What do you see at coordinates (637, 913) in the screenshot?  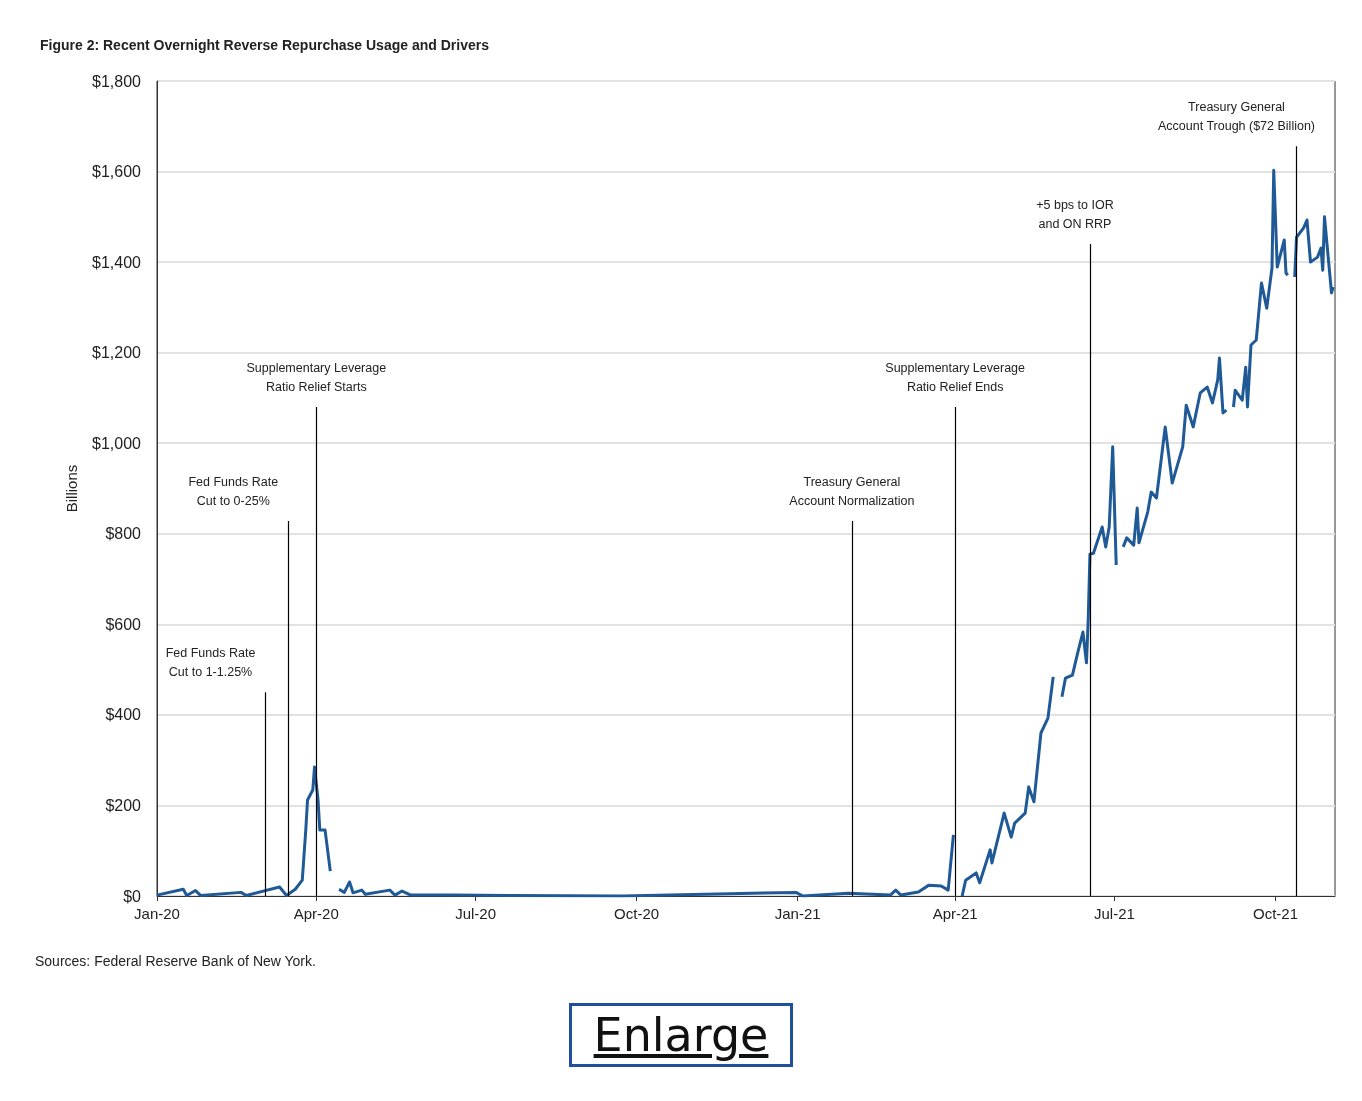 I see `x-tick-label: Oct-20` at bounding box center [637, 913].